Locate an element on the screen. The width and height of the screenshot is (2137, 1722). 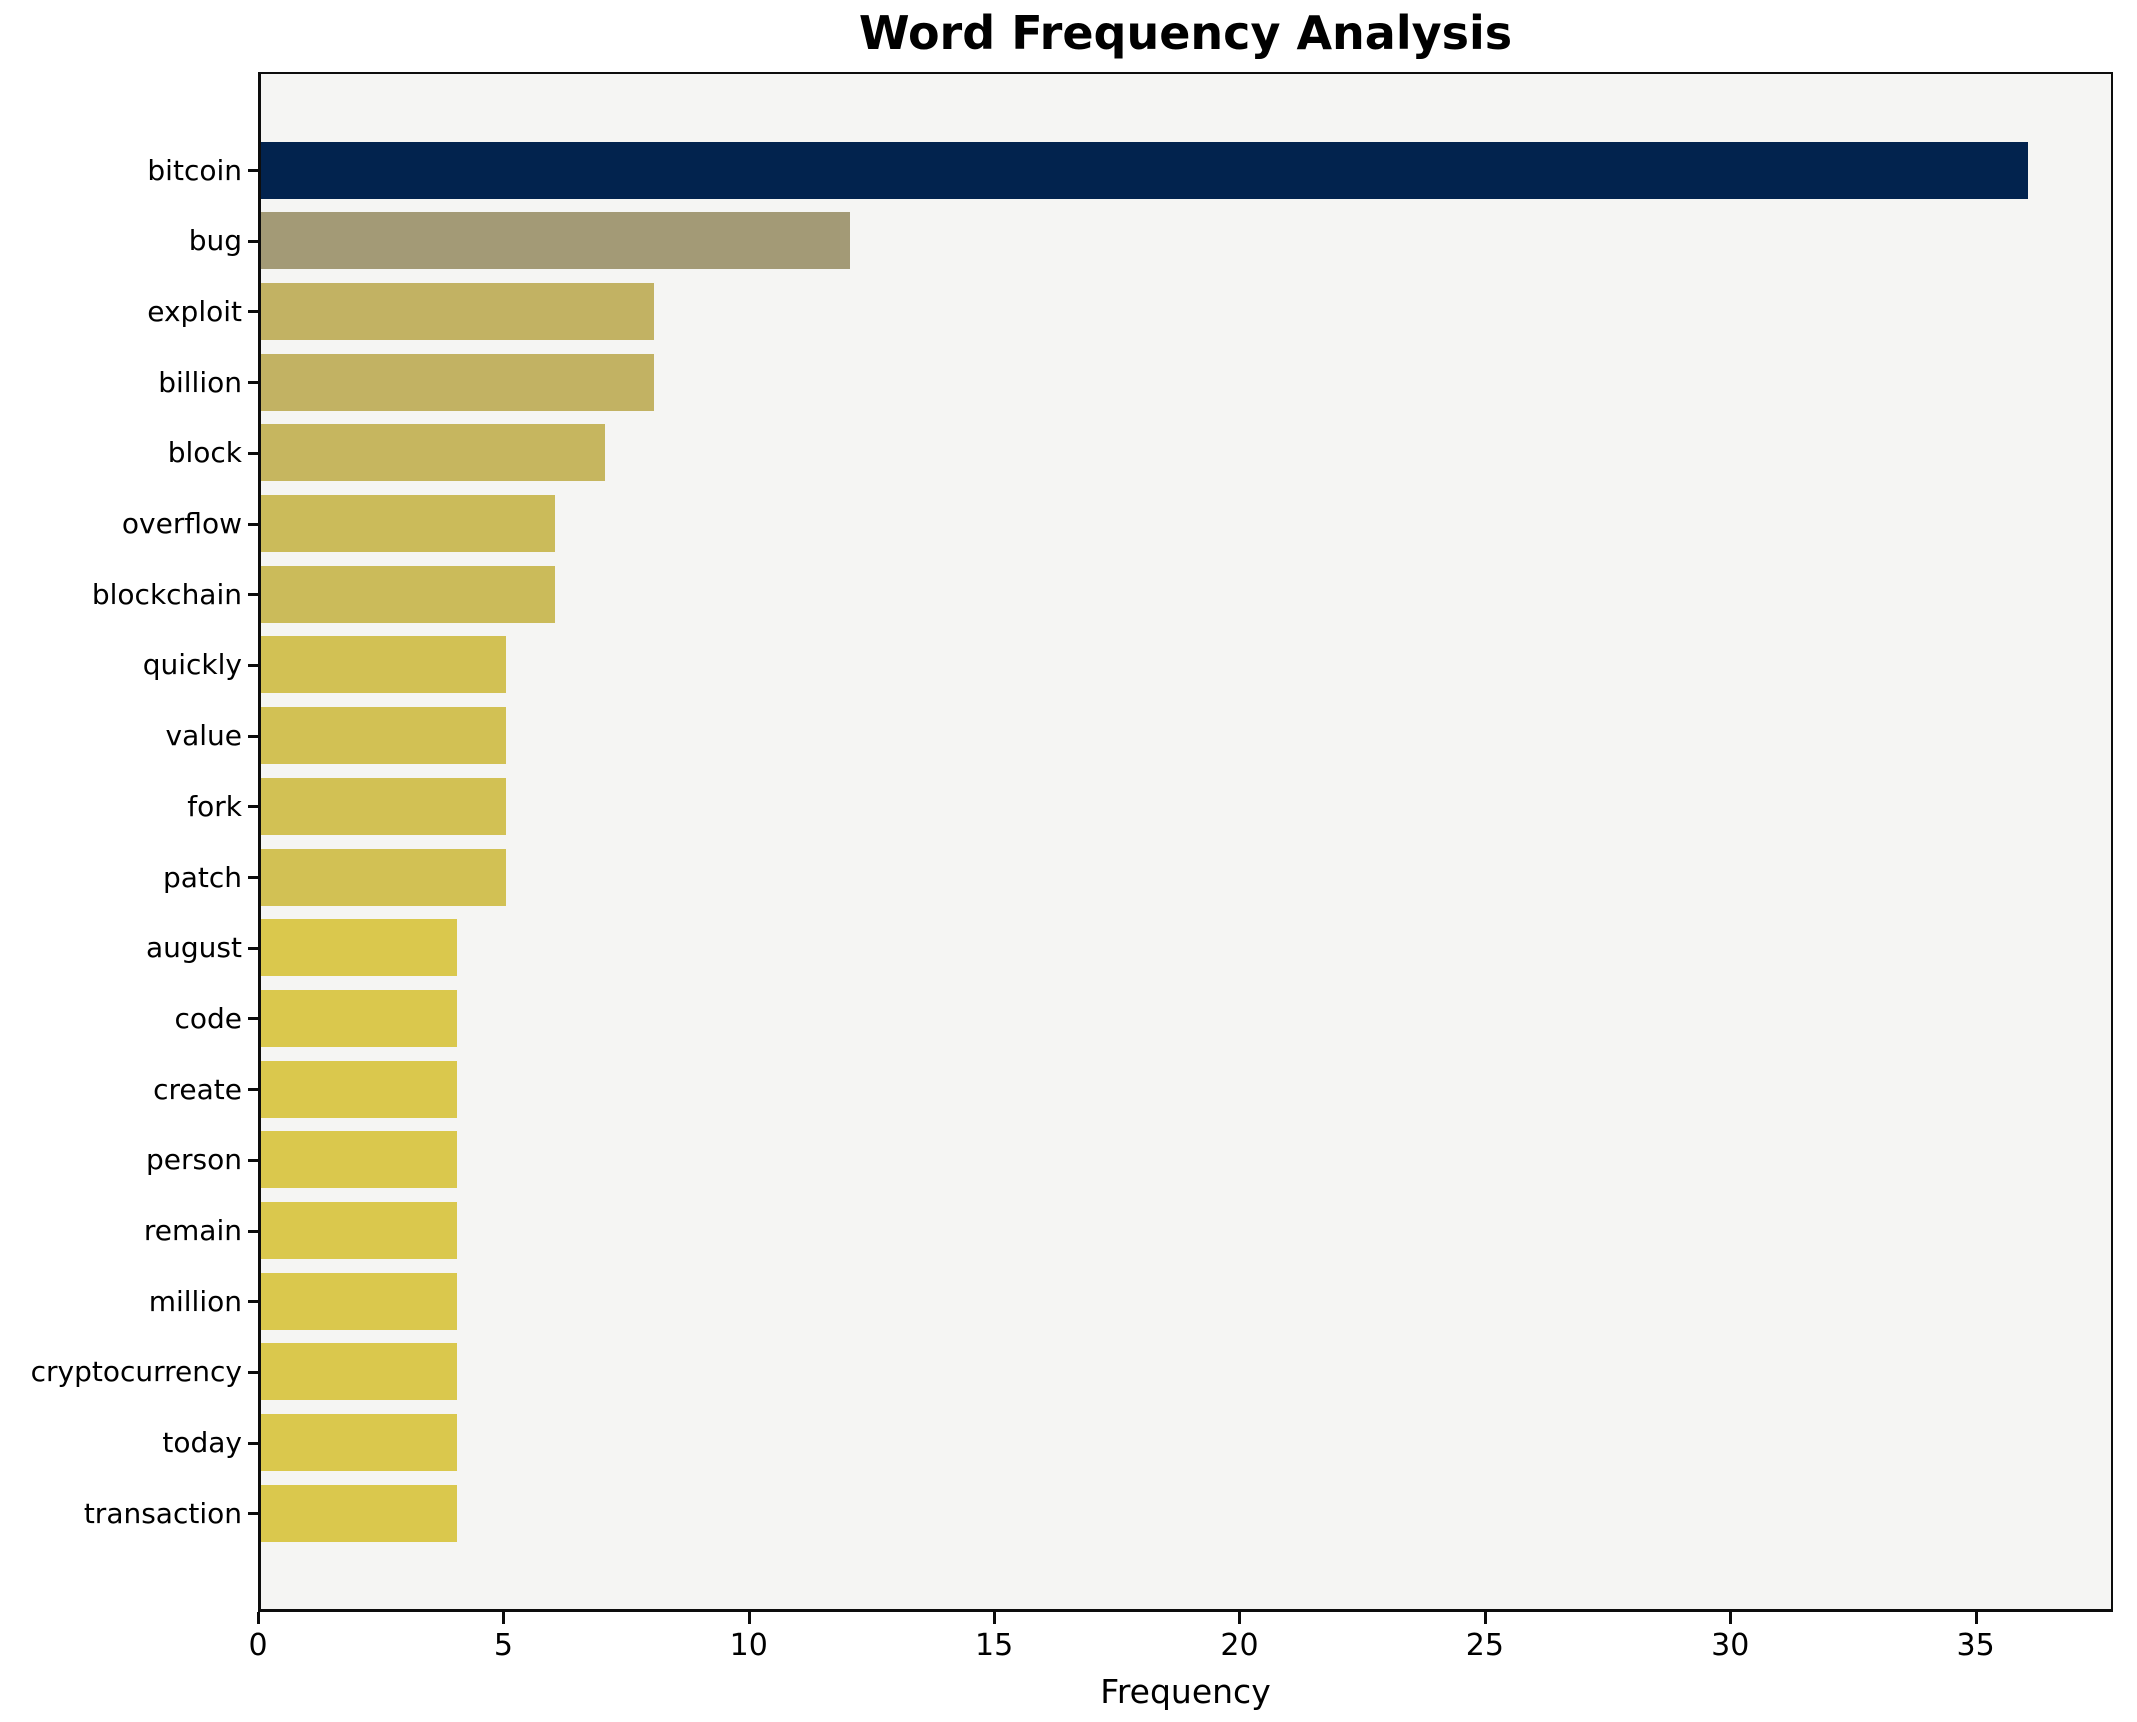
y-tick-label: block is located at coordinates (204, 453).